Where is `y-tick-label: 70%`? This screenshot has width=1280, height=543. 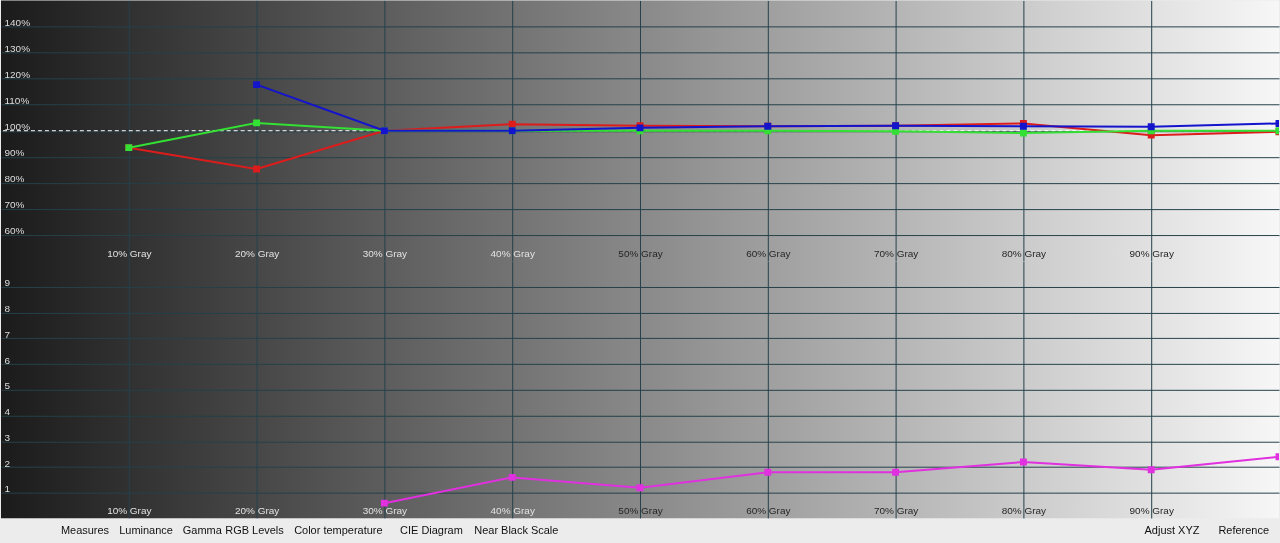 y-tick-label: 70% is located at coordinates (14, 205).